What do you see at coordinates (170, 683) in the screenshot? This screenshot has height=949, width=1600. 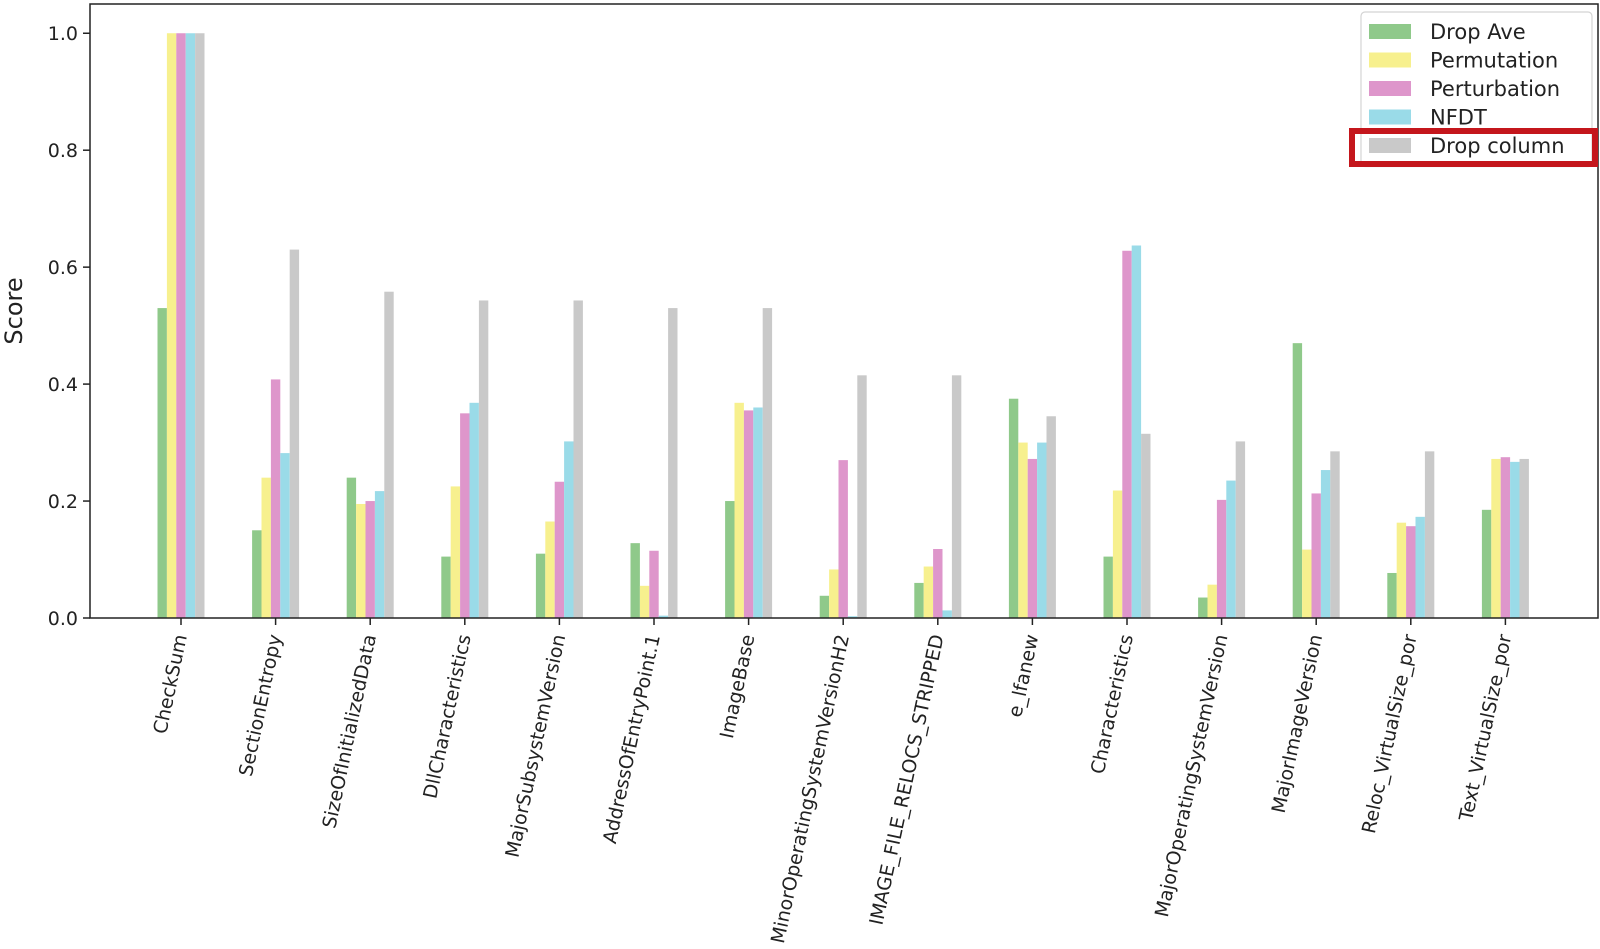 I see `x-tick-label: CheckSum` at bounding box center [170, 683].